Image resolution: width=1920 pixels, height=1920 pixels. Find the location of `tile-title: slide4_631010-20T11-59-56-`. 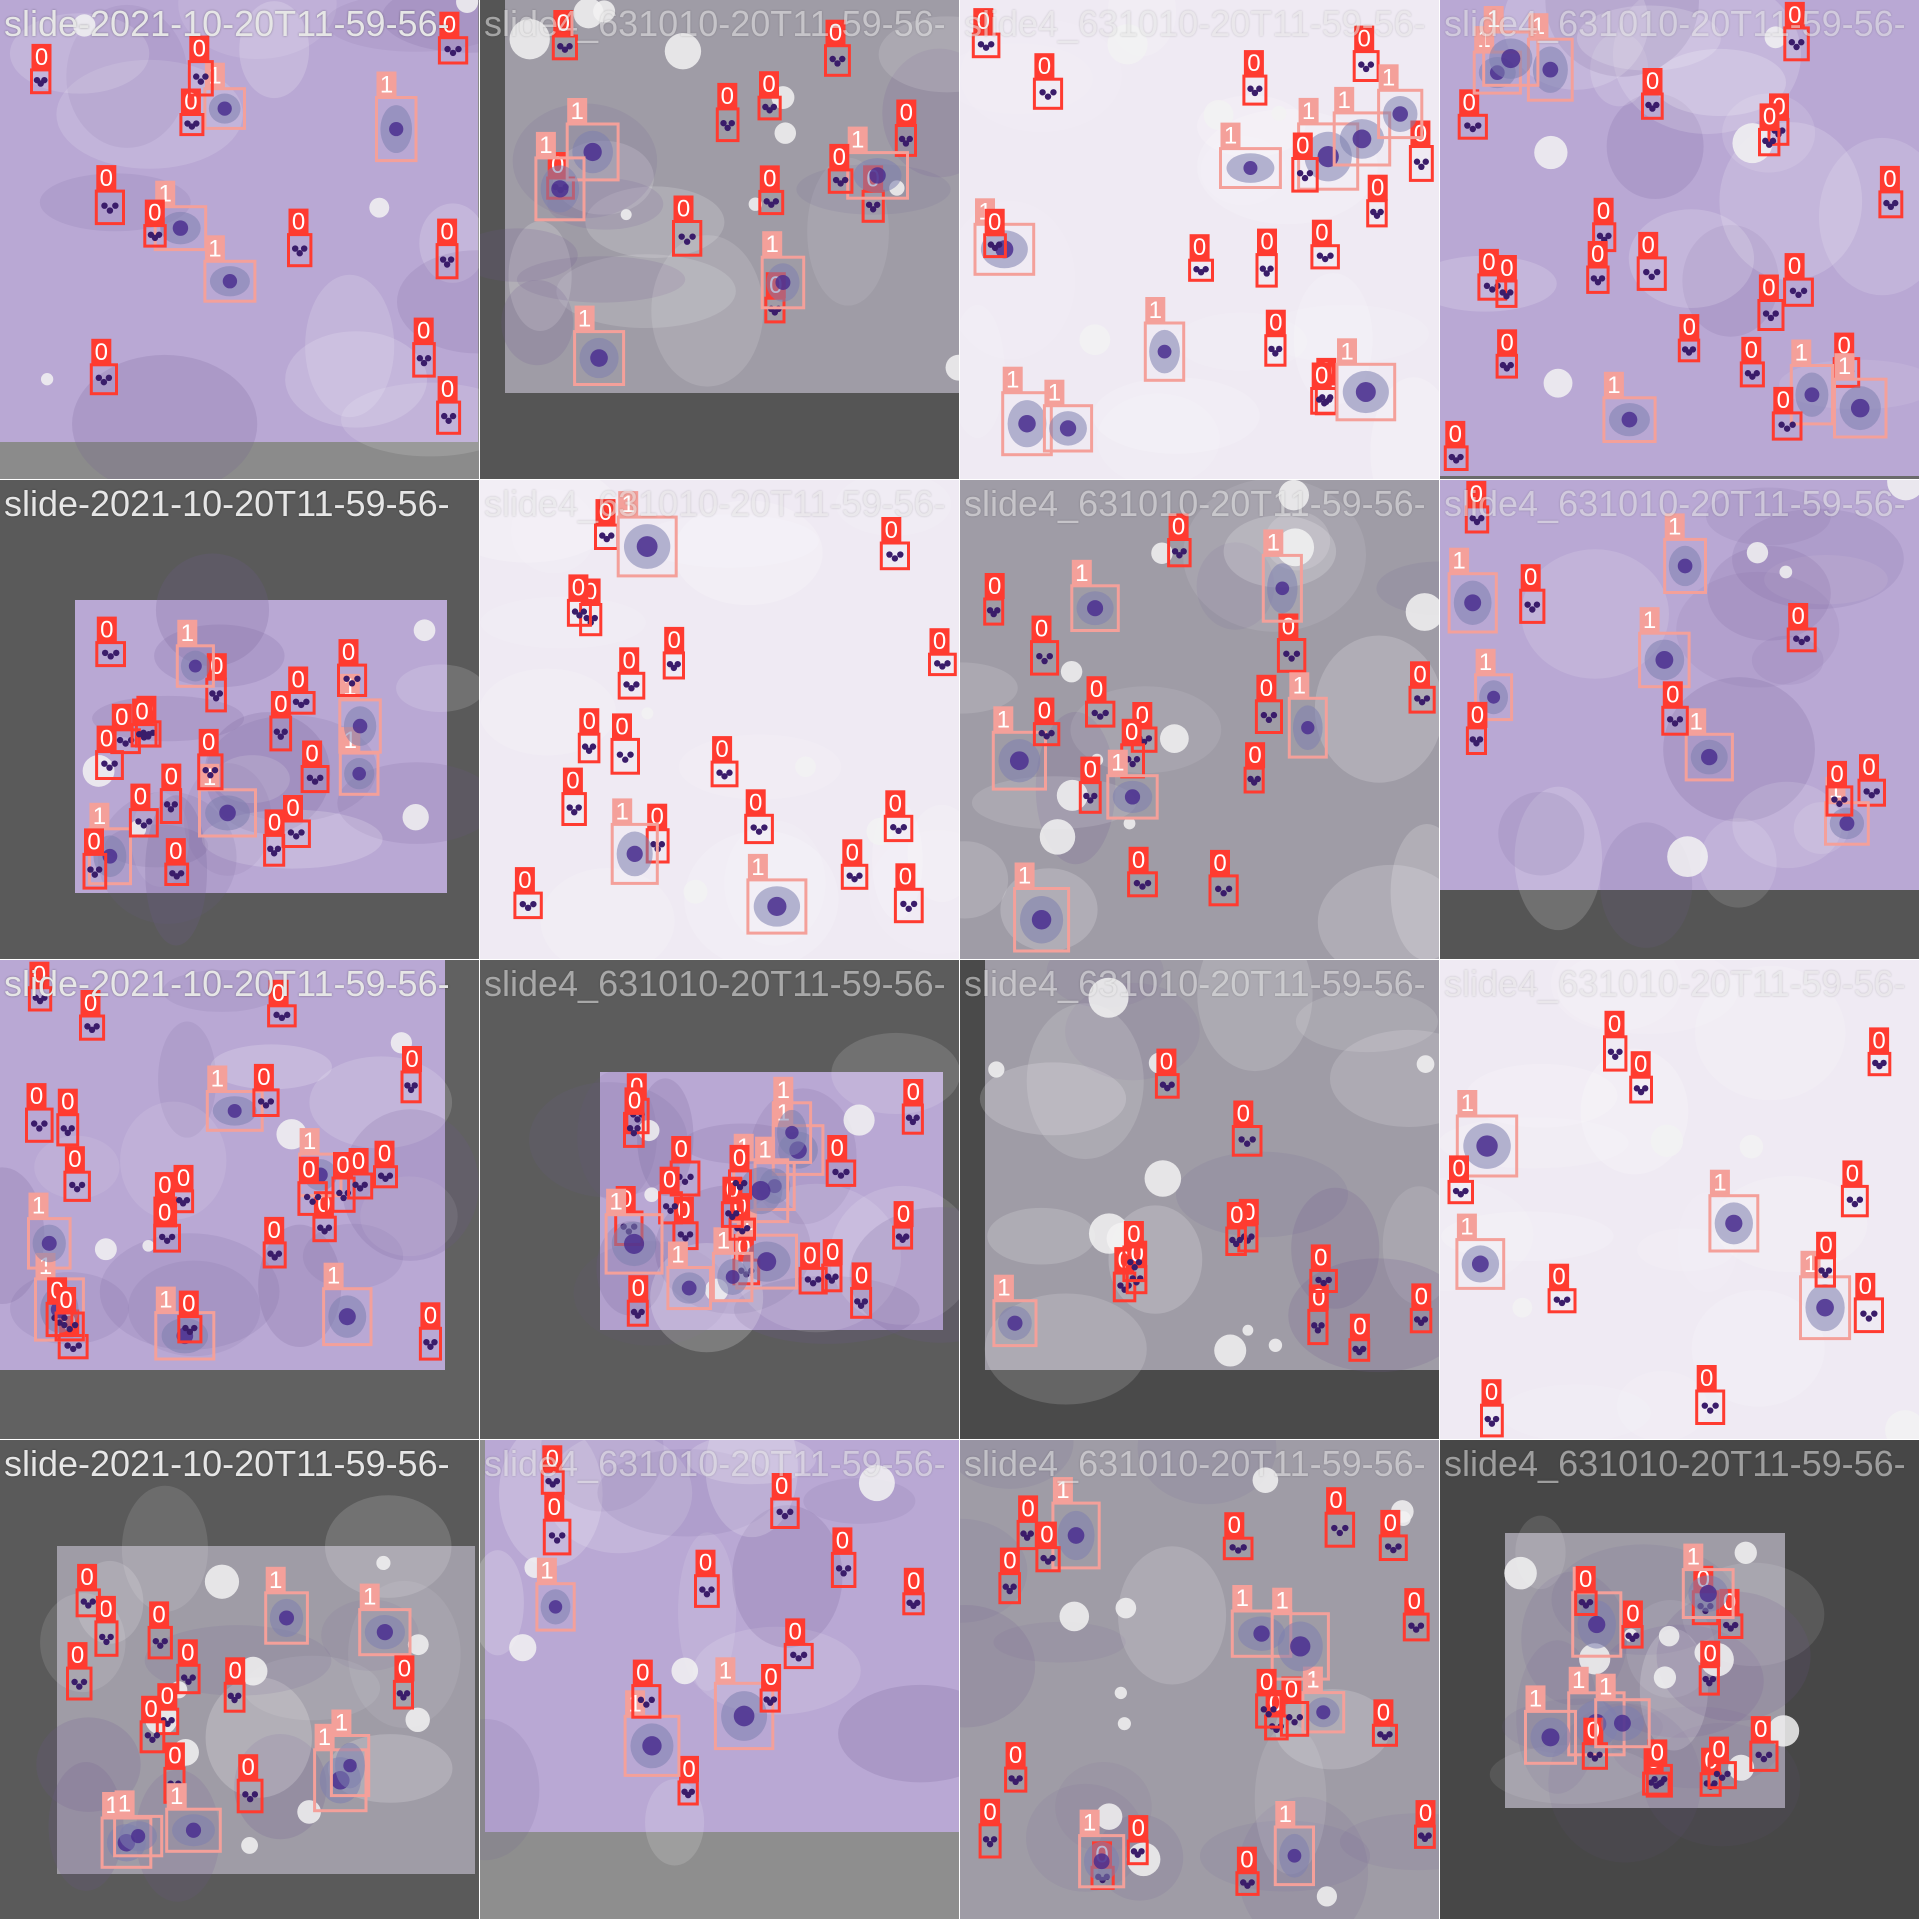

tile-title: slide4_631010-20T11-59-56- is located at coordinates (1675, 1463).